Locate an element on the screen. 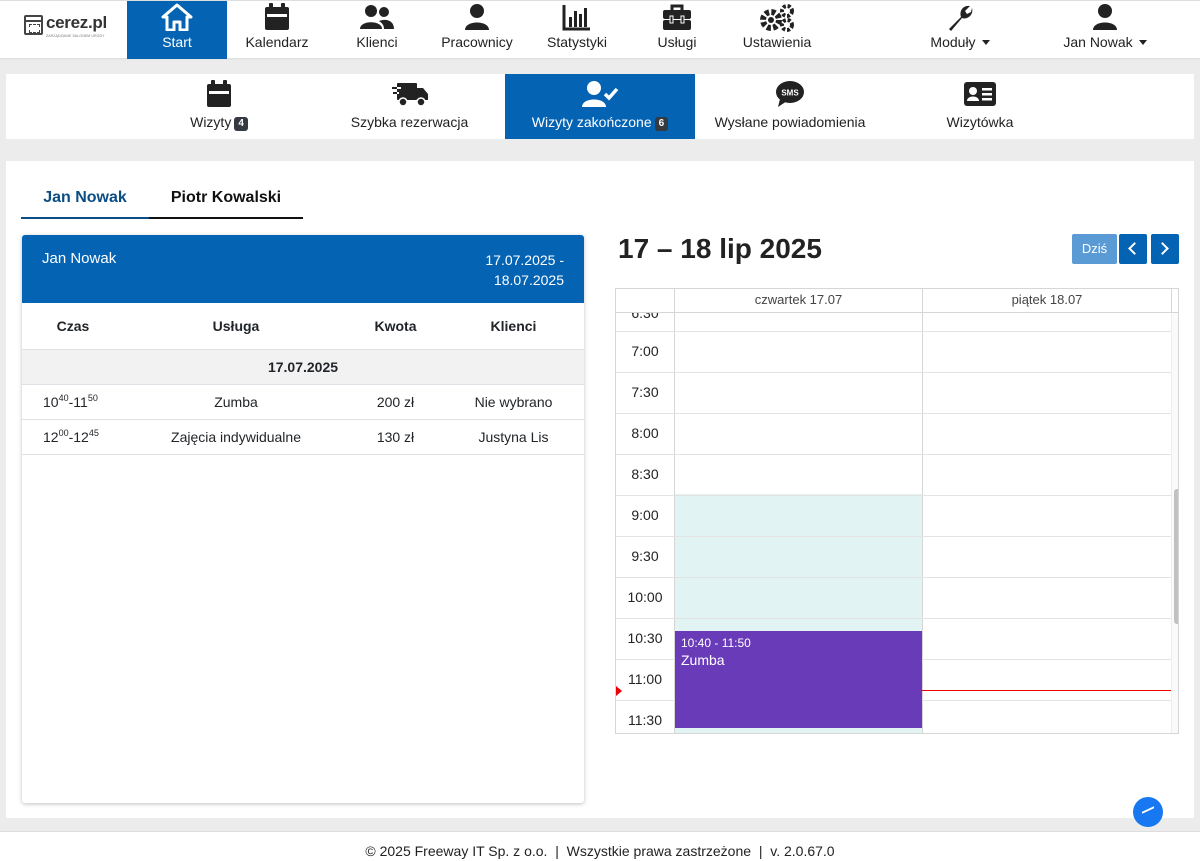 The image size is (1200, 861). user-name: Jan Nowak is located at coordinates (1098, 42).